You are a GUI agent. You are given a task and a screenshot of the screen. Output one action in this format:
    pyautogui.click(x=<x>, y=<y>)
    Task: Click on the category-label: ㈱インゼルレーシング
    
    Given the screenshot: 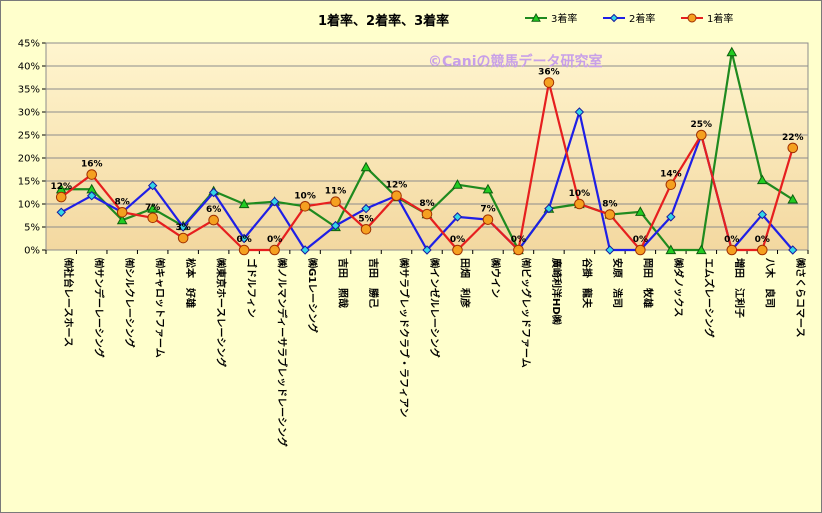 What is the action you would take?
    pyautogui.click(x=434, y=308)
    